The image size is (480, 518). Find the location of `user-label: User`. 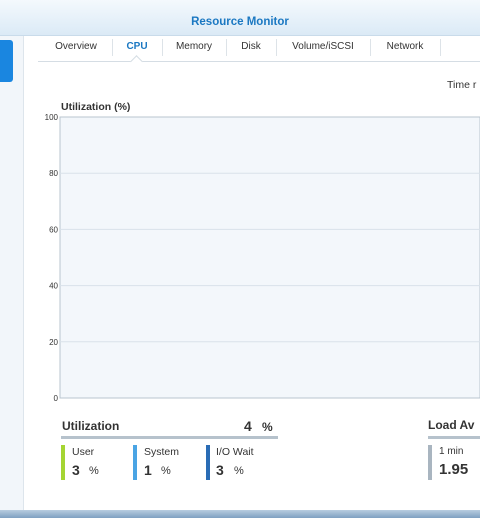

user-label: User is located at coordinates (83, 452).